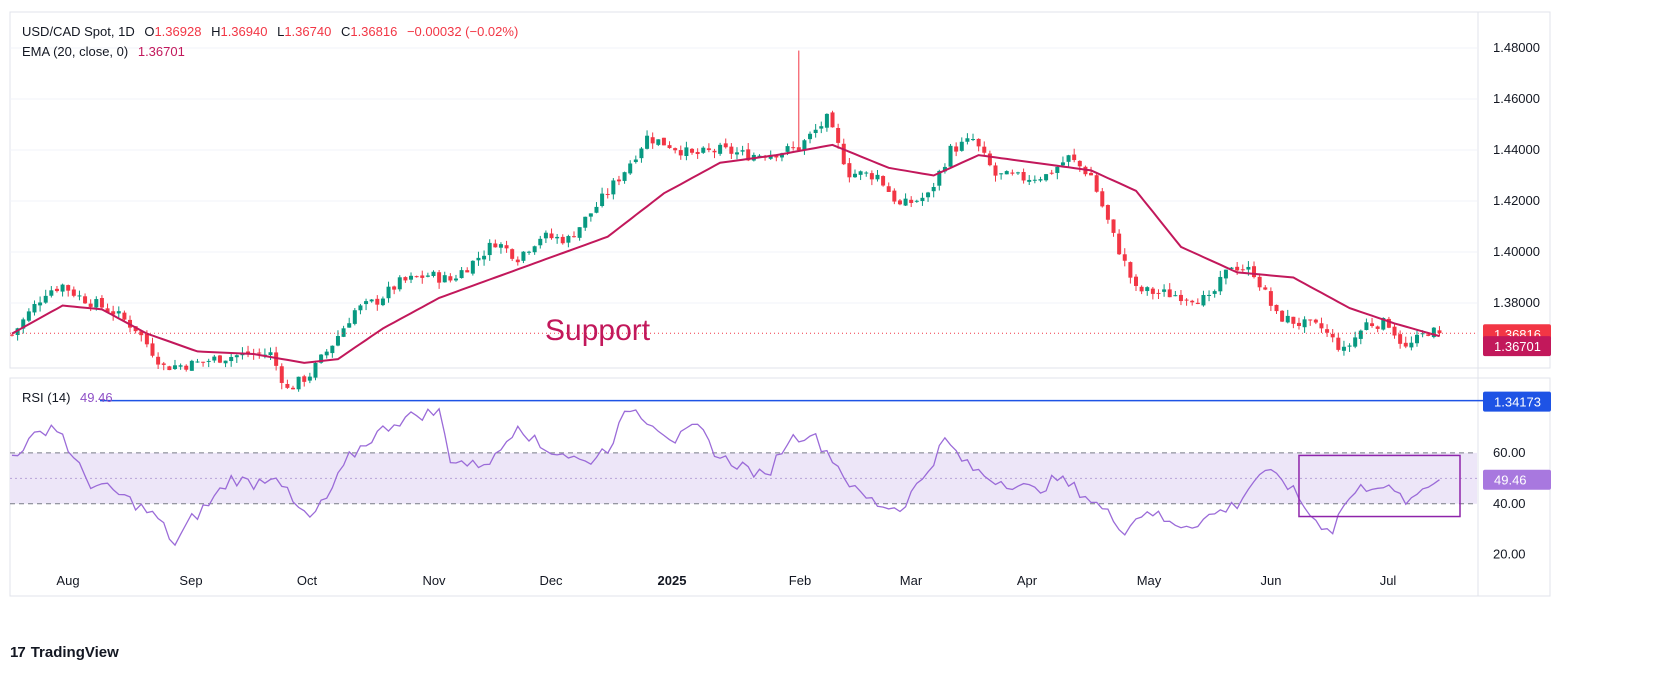 This screenshot has width=1661, height=676. Describe the element at coordinates (1509, 554) in the screenshot. I see `rsi-tick-label: 20.00` at that location.